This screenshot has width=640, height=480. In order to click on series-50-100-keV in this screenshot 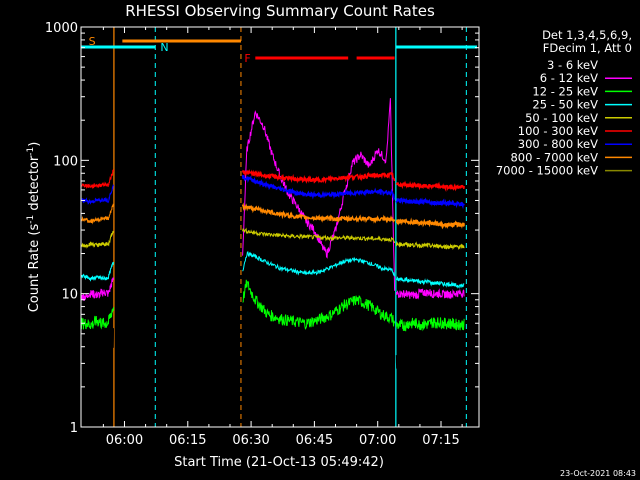, I will do `click(272, 239)`.